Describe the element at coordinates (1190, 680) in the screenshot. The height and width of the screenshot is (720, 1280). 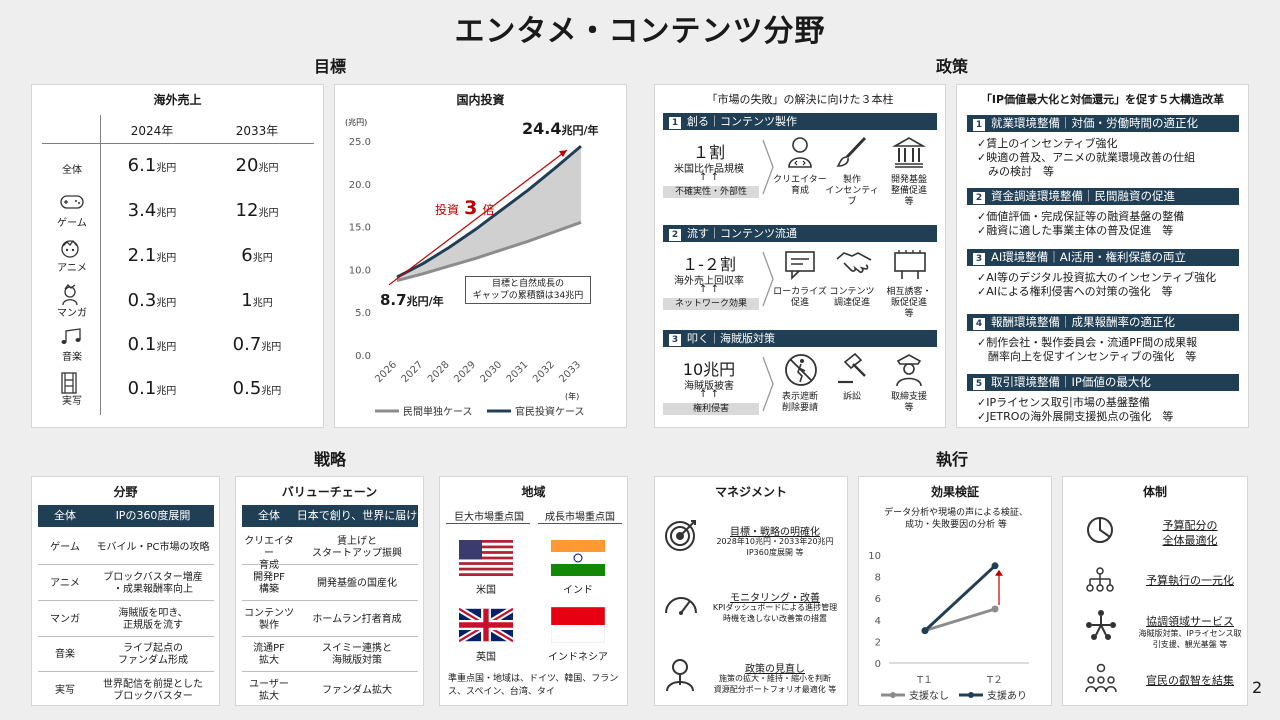
I see `system-head-4: 官民の叡智を結集` at that location.